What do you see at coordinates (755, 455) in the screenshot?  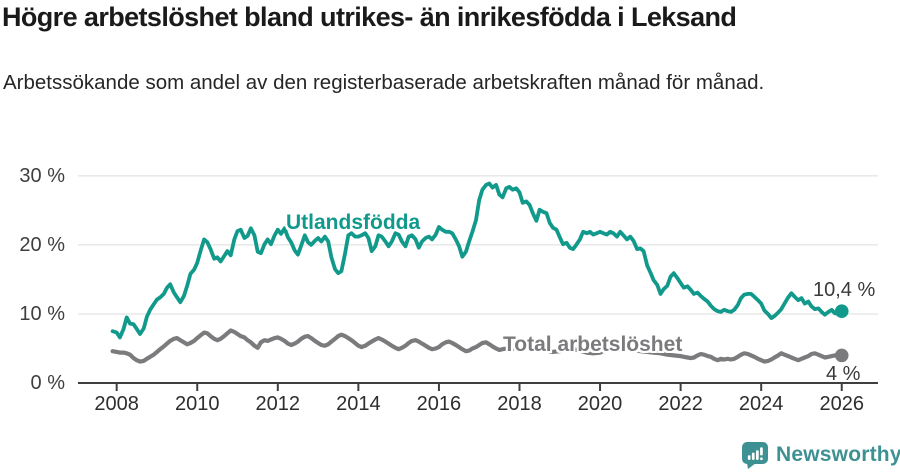 I see `newsworthy-logo-icon` at bounding box center [755, 455].